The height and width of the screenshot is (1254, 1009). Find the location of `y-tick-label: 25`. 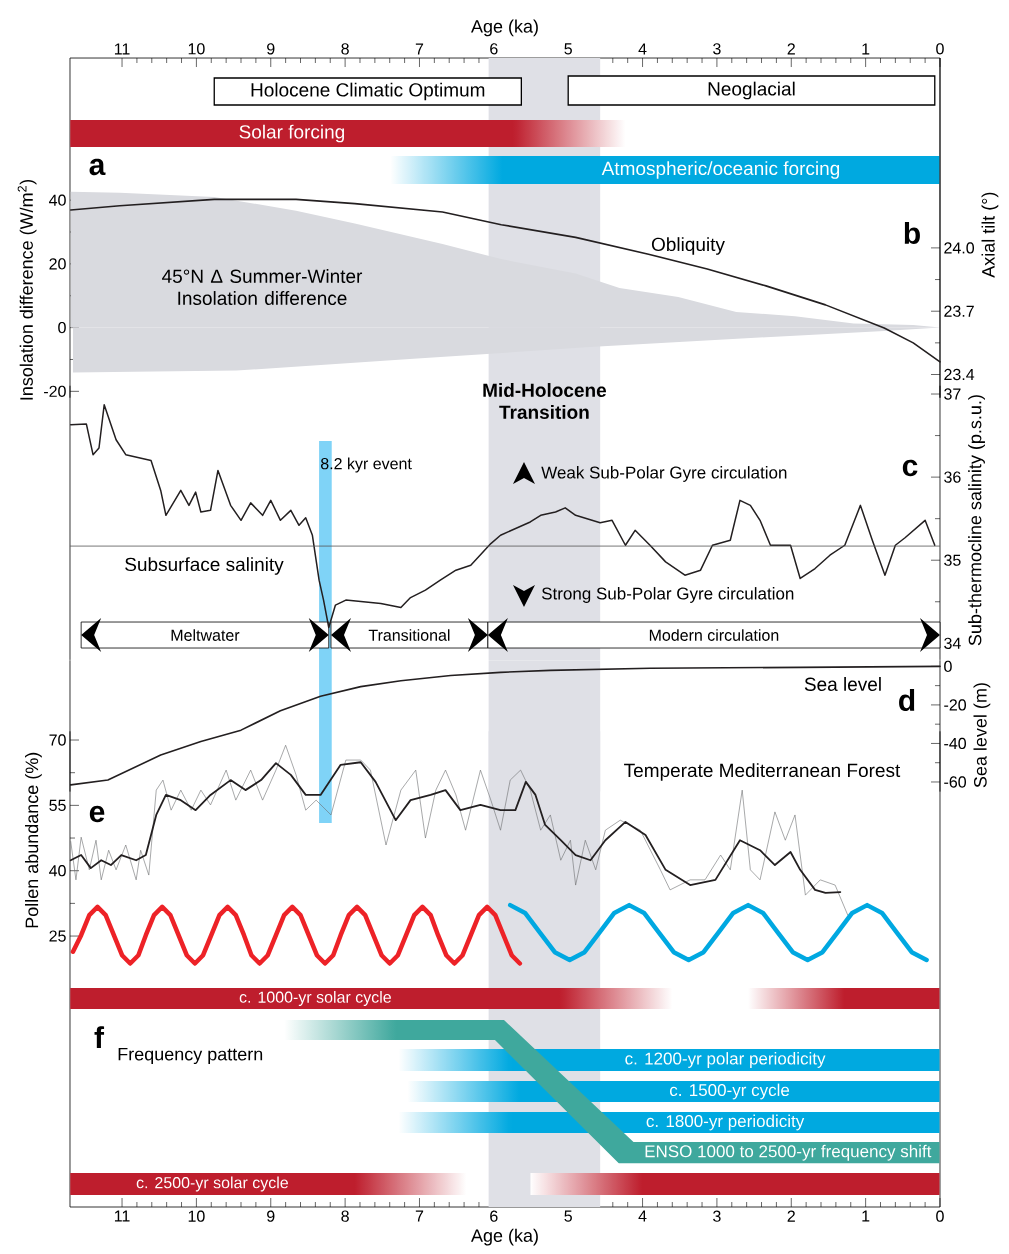

y-tick-label: 25 is located at coordinates (57, 936).